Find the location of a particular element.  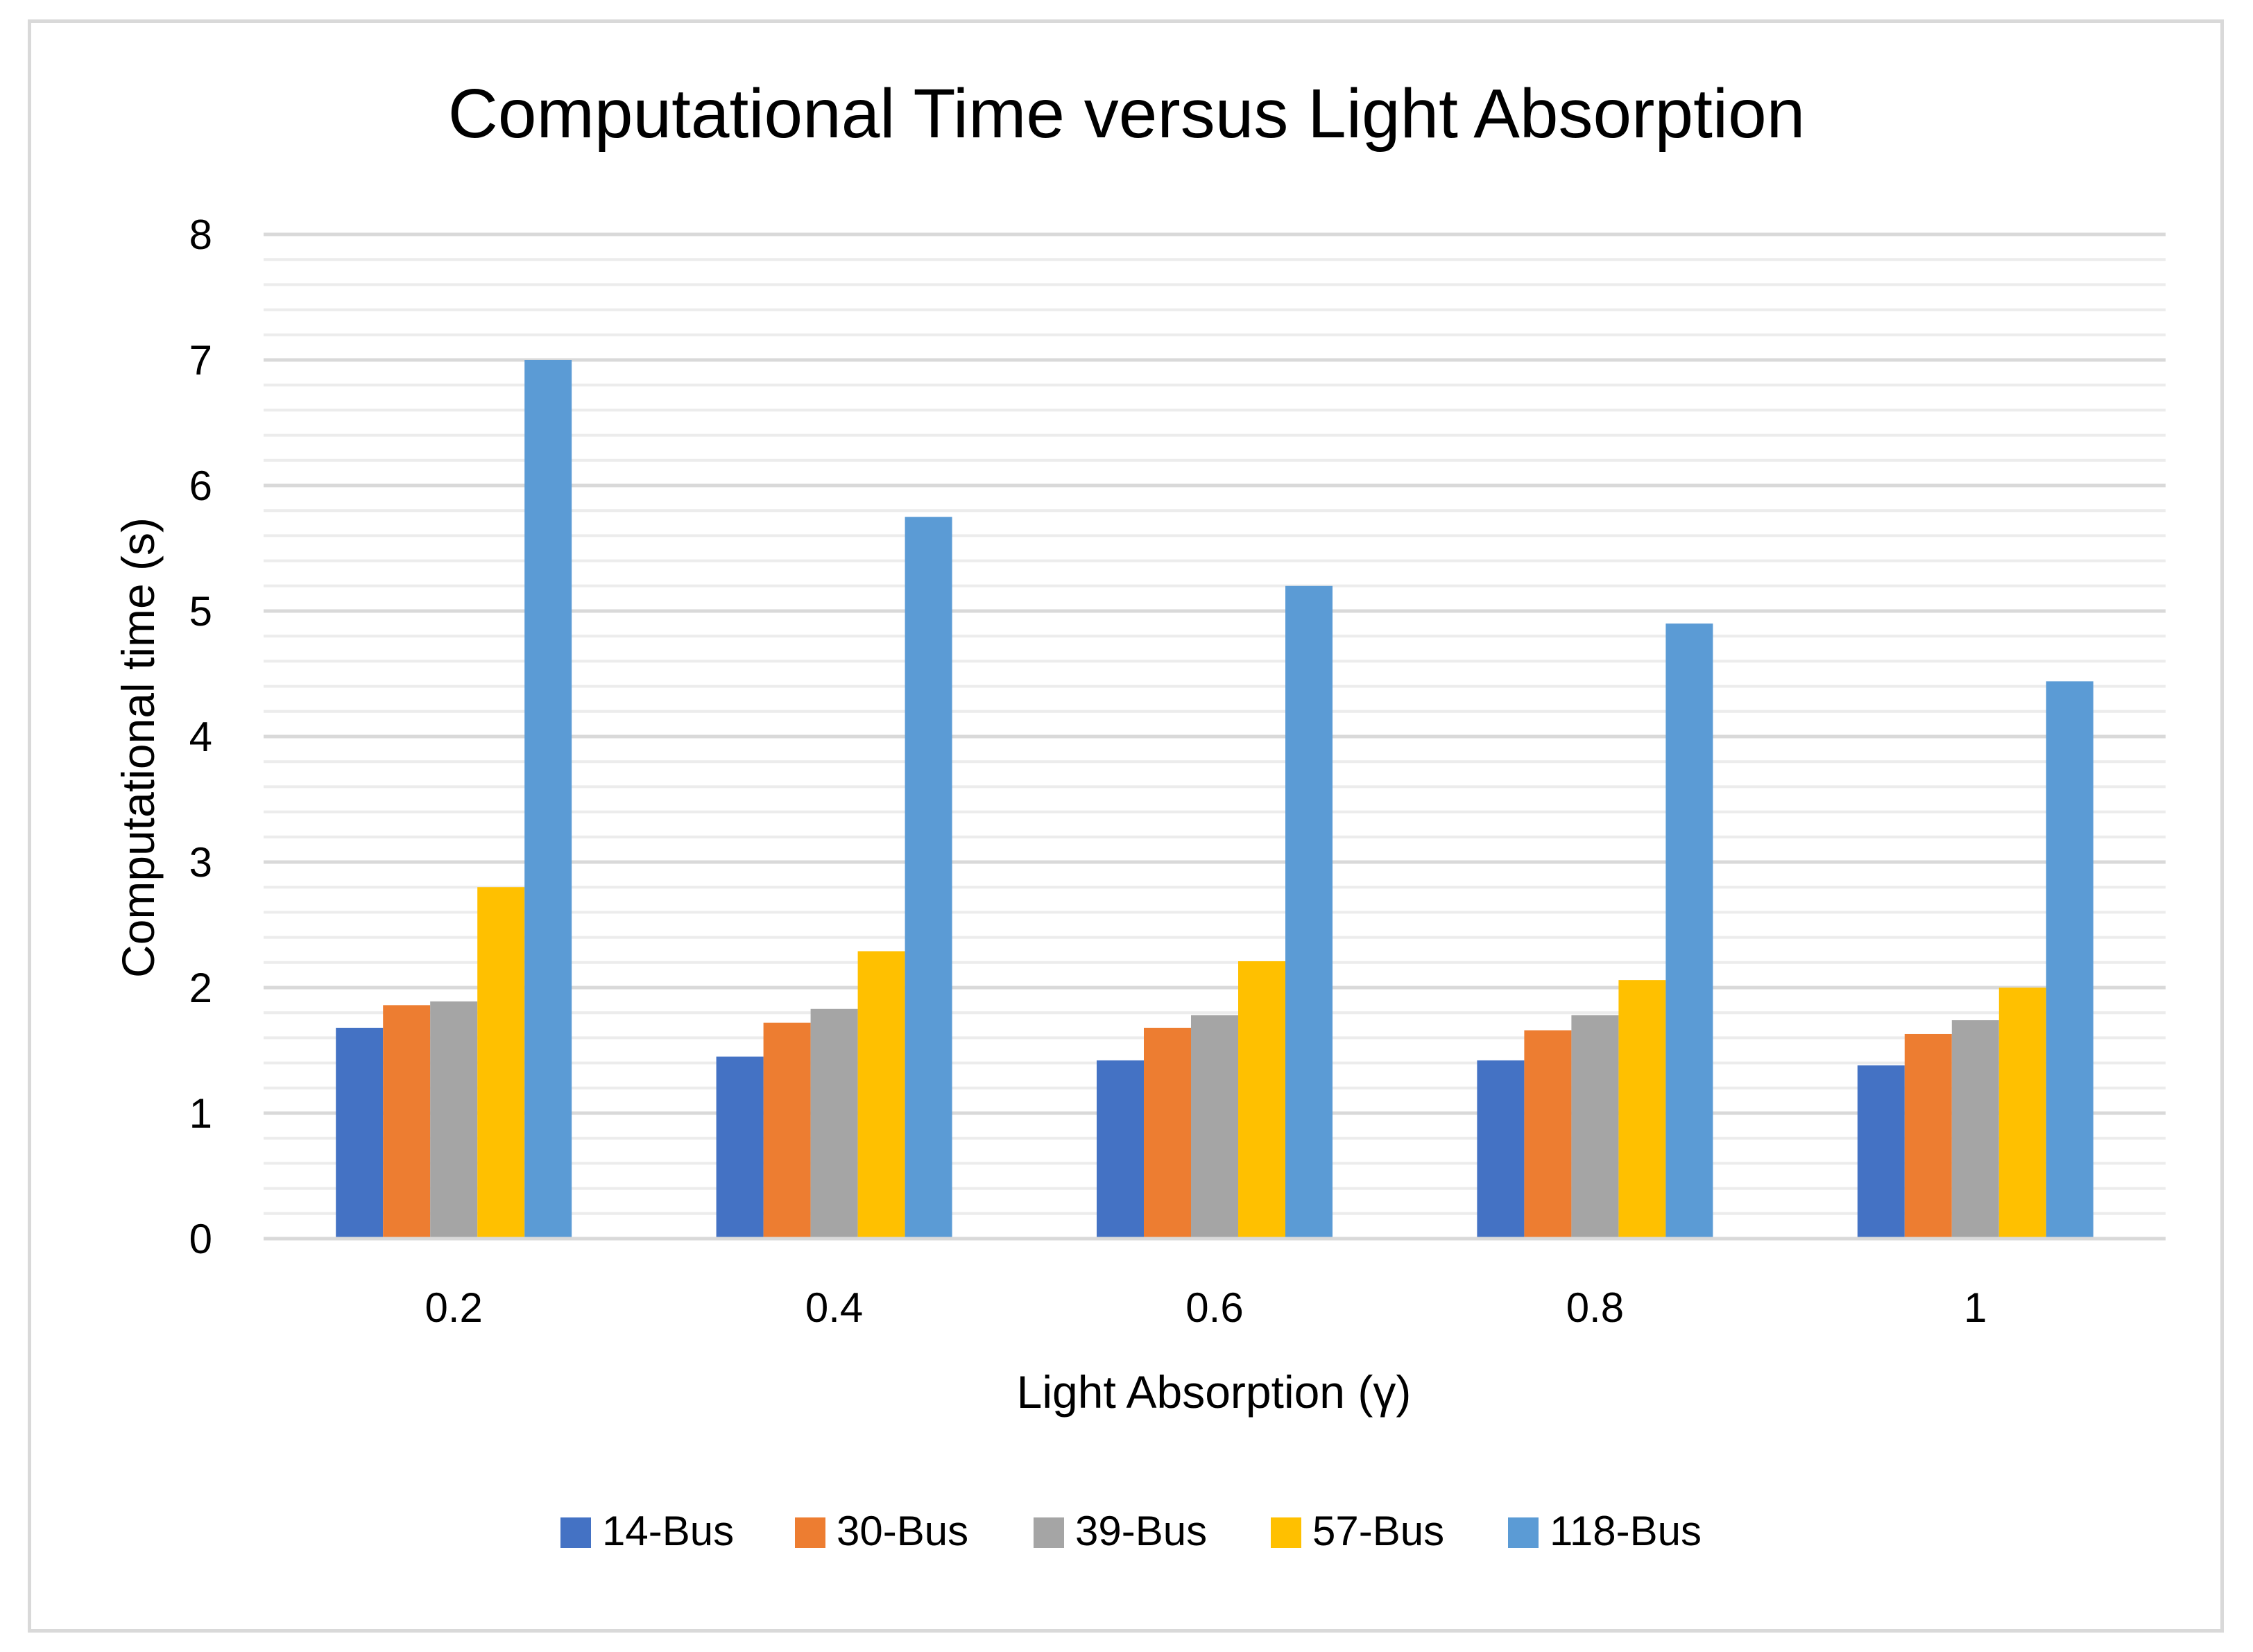

bar-30-bus-0.6 is located at coordinates (1168, 1133).